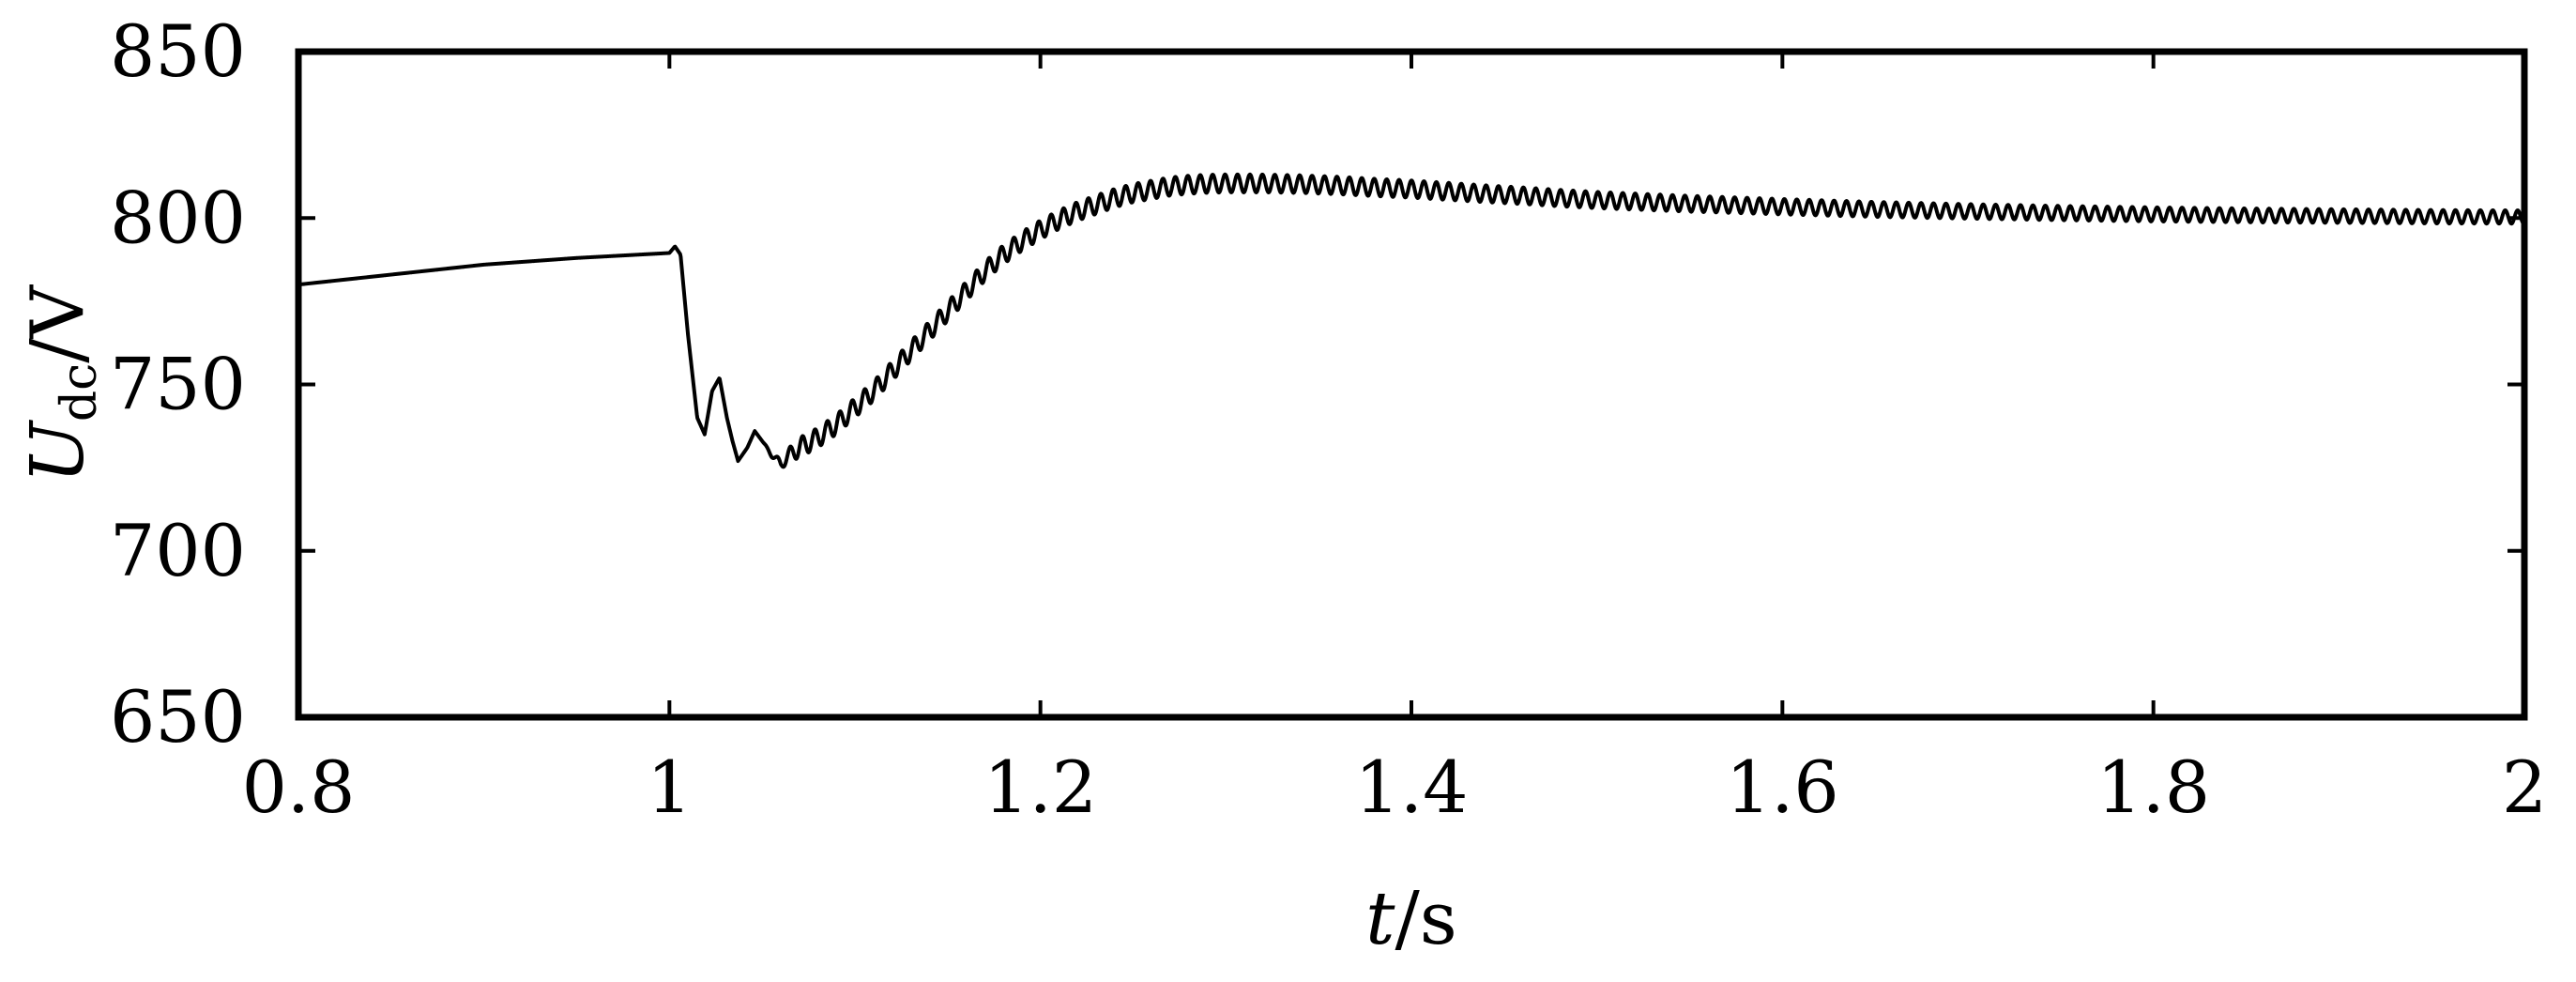  What do you see at coordinates (299, 787) in the screenshot?
I see `x-tick-label: 0.8` at bounding box center [299, 787].